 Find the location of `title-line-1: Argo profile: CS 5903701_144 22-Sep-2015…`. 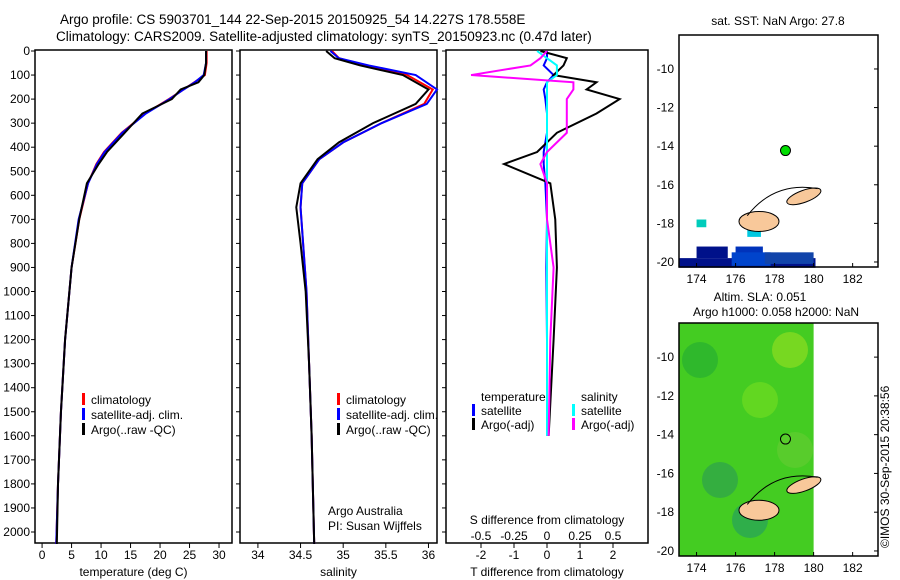

title-line-1: Argo profile: CS 5903701_144 22-Sep-2015… is located at coordinates (293, 19).